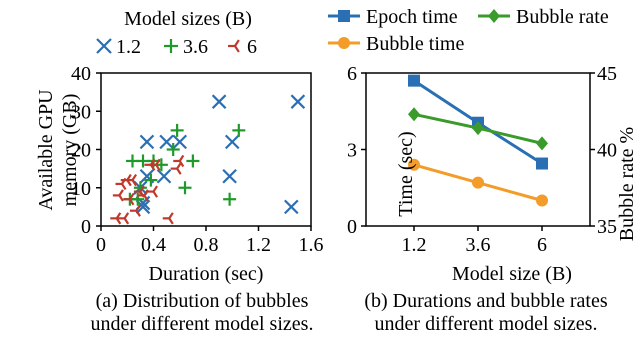 The image size is (641, 346). What do you see at coordinates (412, 17) in the screenshot?
I see `legend-label: Epoch time` at bounding box center [412, 17].